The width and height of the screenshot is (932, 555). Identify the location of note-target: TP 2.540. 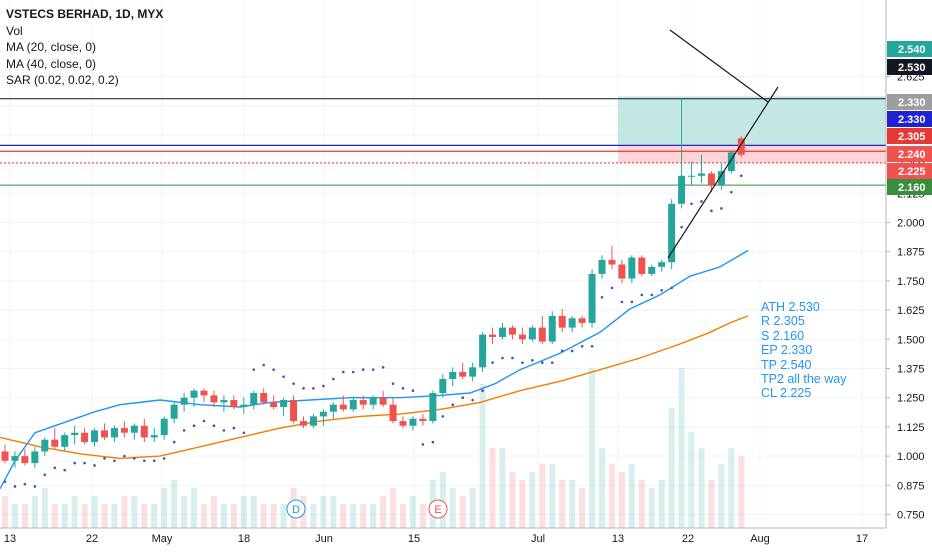
(786, 364).